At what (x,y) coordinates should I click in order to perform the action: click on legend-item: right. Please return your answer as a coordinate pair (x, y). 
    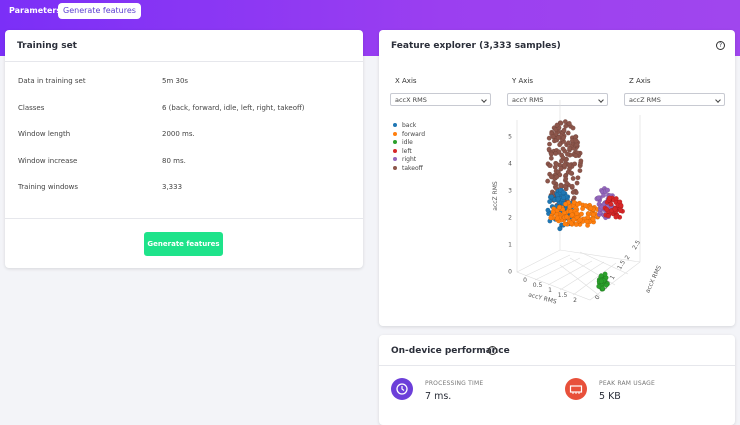
    Looking at the image, I should click on (404, 159).